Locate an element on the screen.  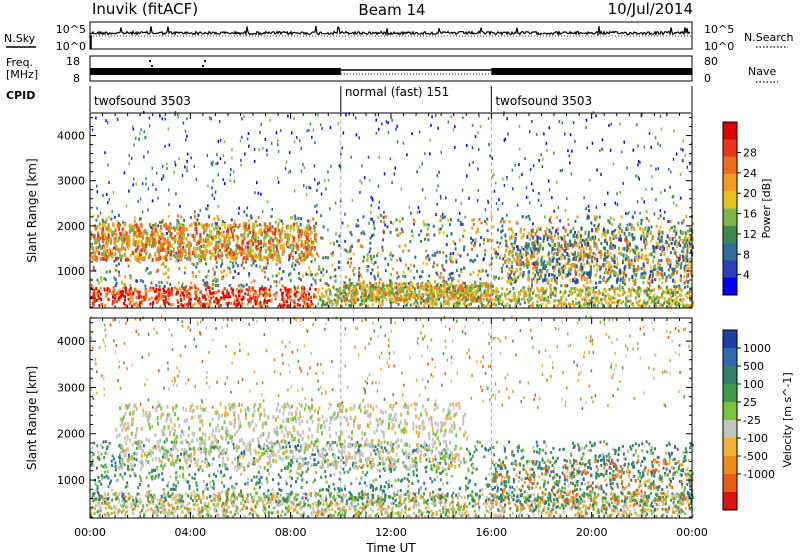
colorbar-tick-label: 25 is located at coordinates (750, 402).